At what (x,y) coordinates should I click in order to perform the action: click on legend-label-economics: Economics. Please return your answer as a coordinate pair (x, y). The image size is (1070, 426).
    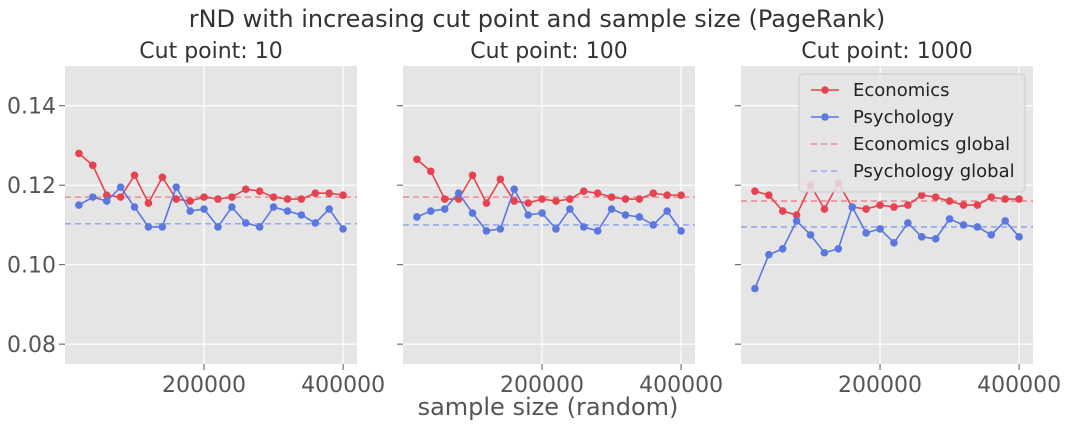
    Looking at the image, I should click on (901, 90).